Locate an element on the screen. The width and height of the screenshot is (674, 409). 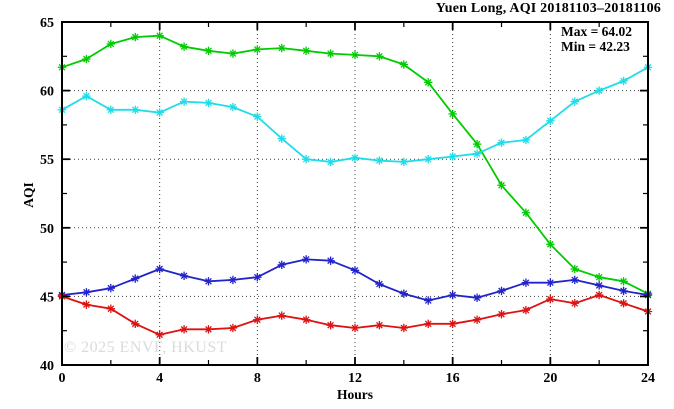
chart-title: Yuen Long, AQI 20181103–20181106 is located at coordinates (548, 8).